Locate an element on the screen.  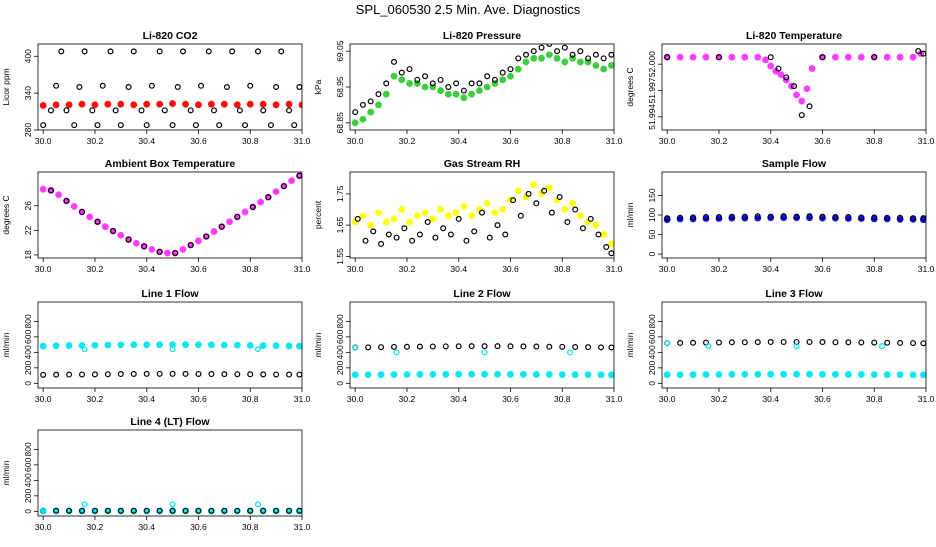
data-point-yellow is located at coordinates (378, 213).